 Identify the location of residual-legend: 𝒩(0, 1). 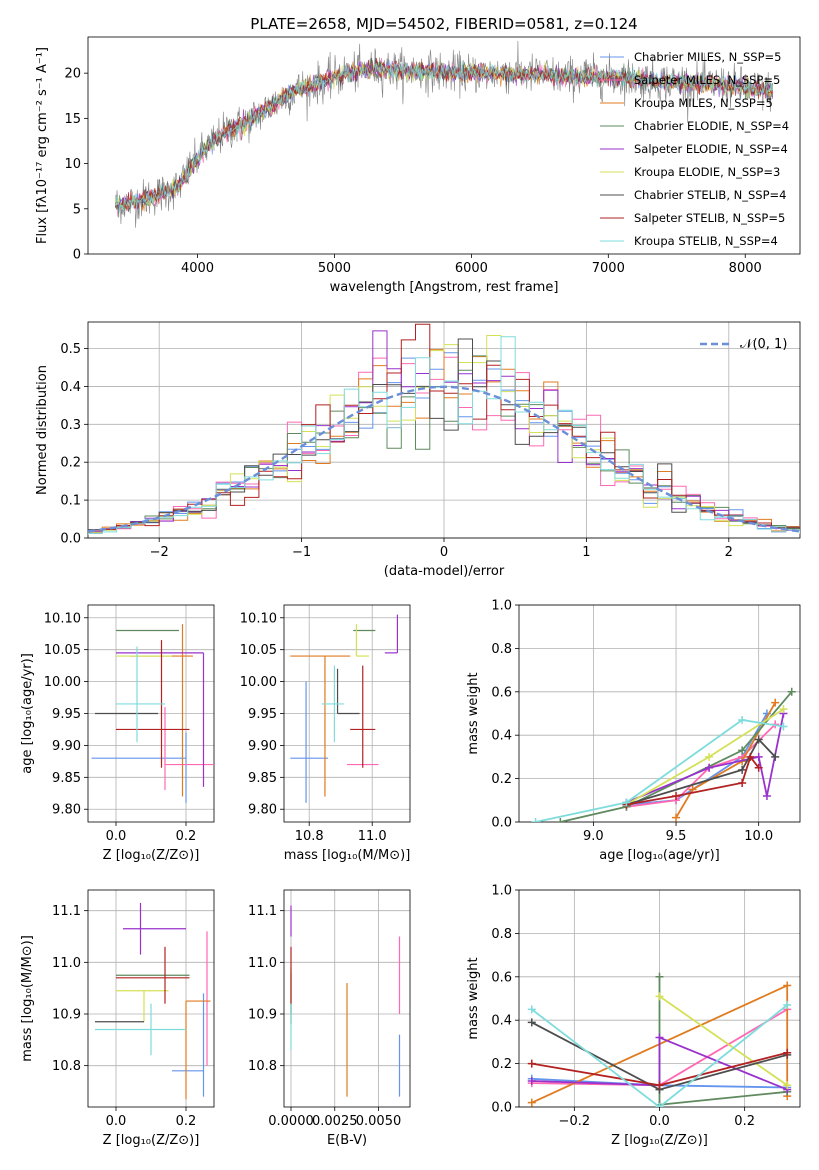
(743, 344).